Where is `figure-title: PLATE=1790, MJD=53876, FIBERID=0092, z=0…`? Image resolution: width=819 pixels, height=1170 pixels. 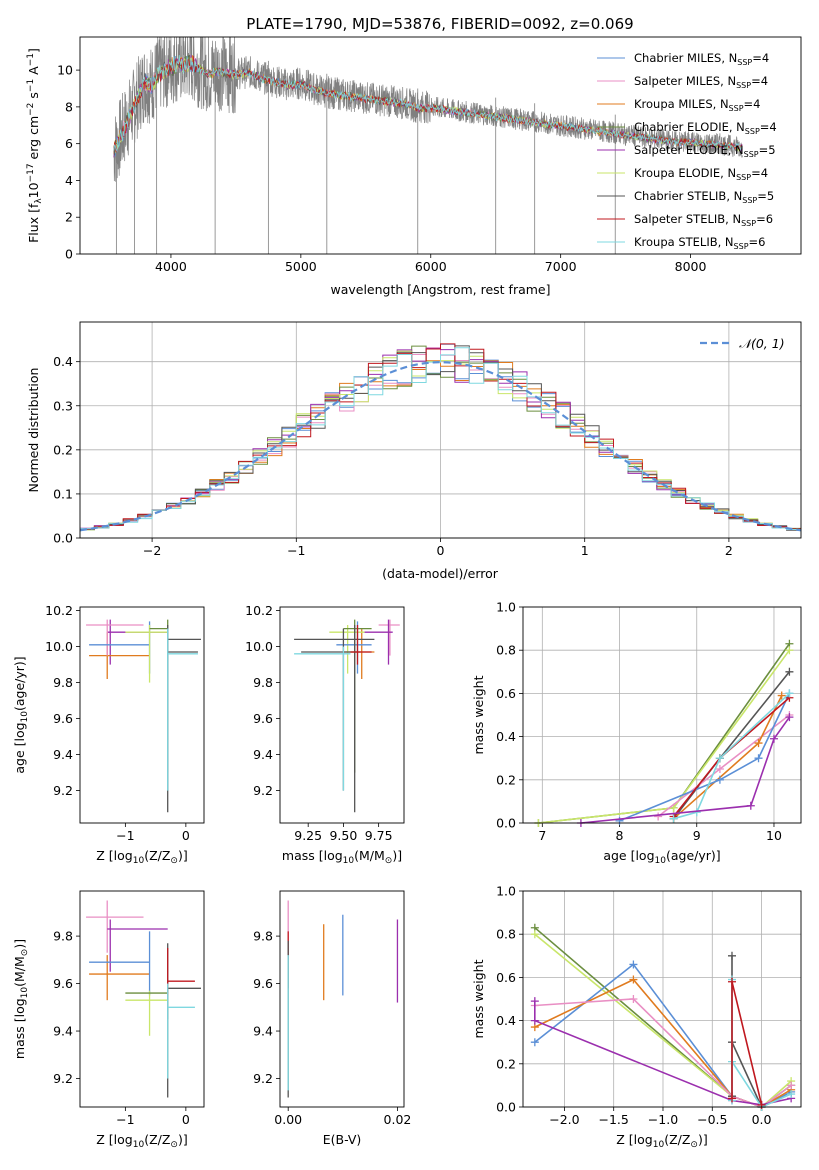 figure-title: PLATE=1790, MJD=53876, FIBERID=0092, z=0… is located at coordinates (439, 24).